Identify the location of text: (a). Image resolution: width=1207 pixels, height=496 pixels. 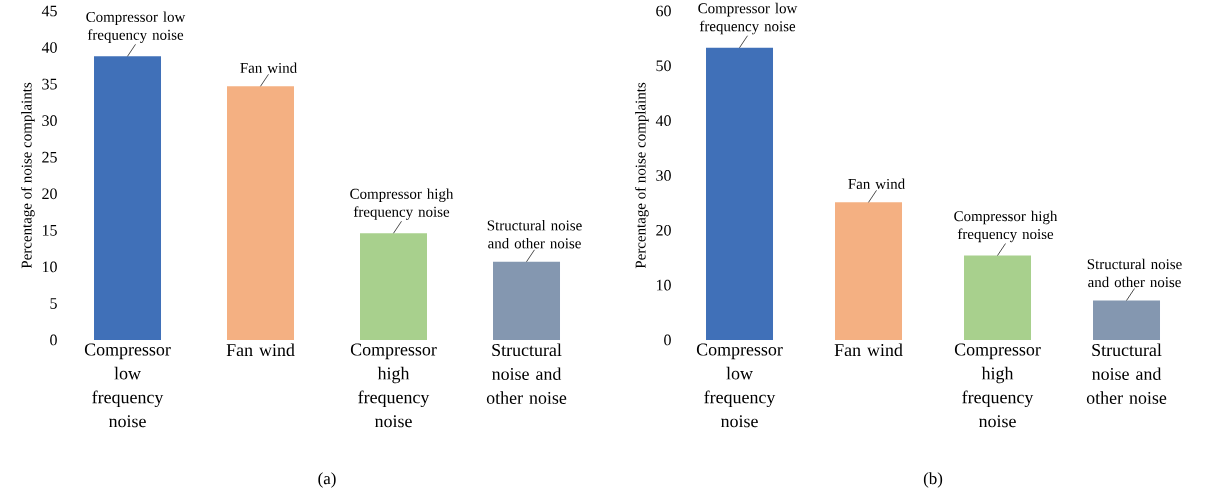
(327, 480).